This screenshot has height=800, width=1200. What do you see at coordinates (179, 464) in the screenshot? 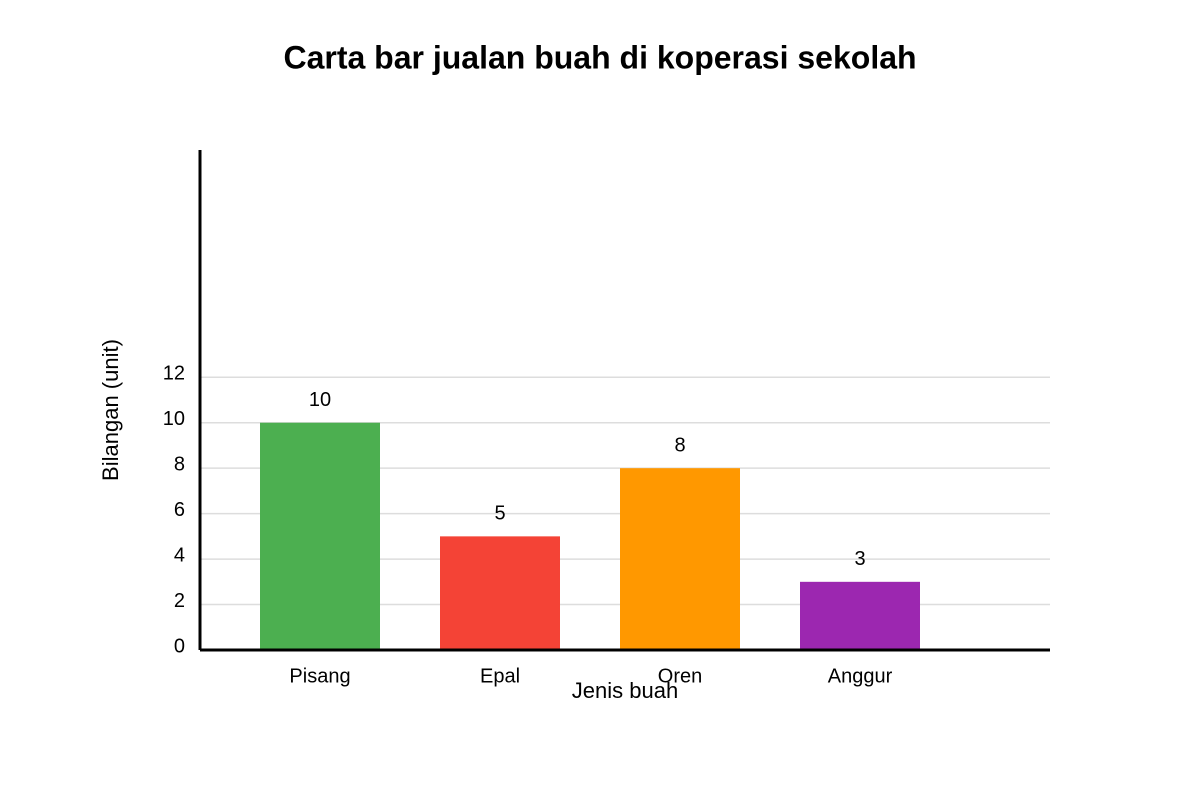
I see `y-tick-label: 8` at bounding box center [179, 464].